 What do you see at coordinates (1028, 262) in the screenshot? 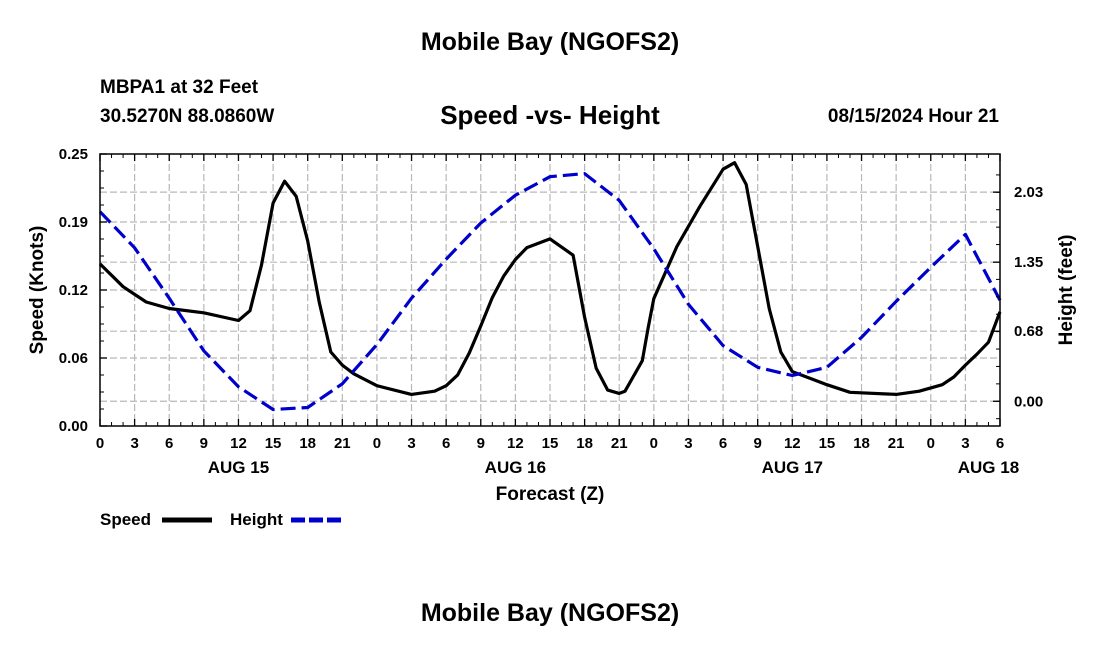
I see `y2-tick-label: 1.35` at bounding box center [1028, 262].